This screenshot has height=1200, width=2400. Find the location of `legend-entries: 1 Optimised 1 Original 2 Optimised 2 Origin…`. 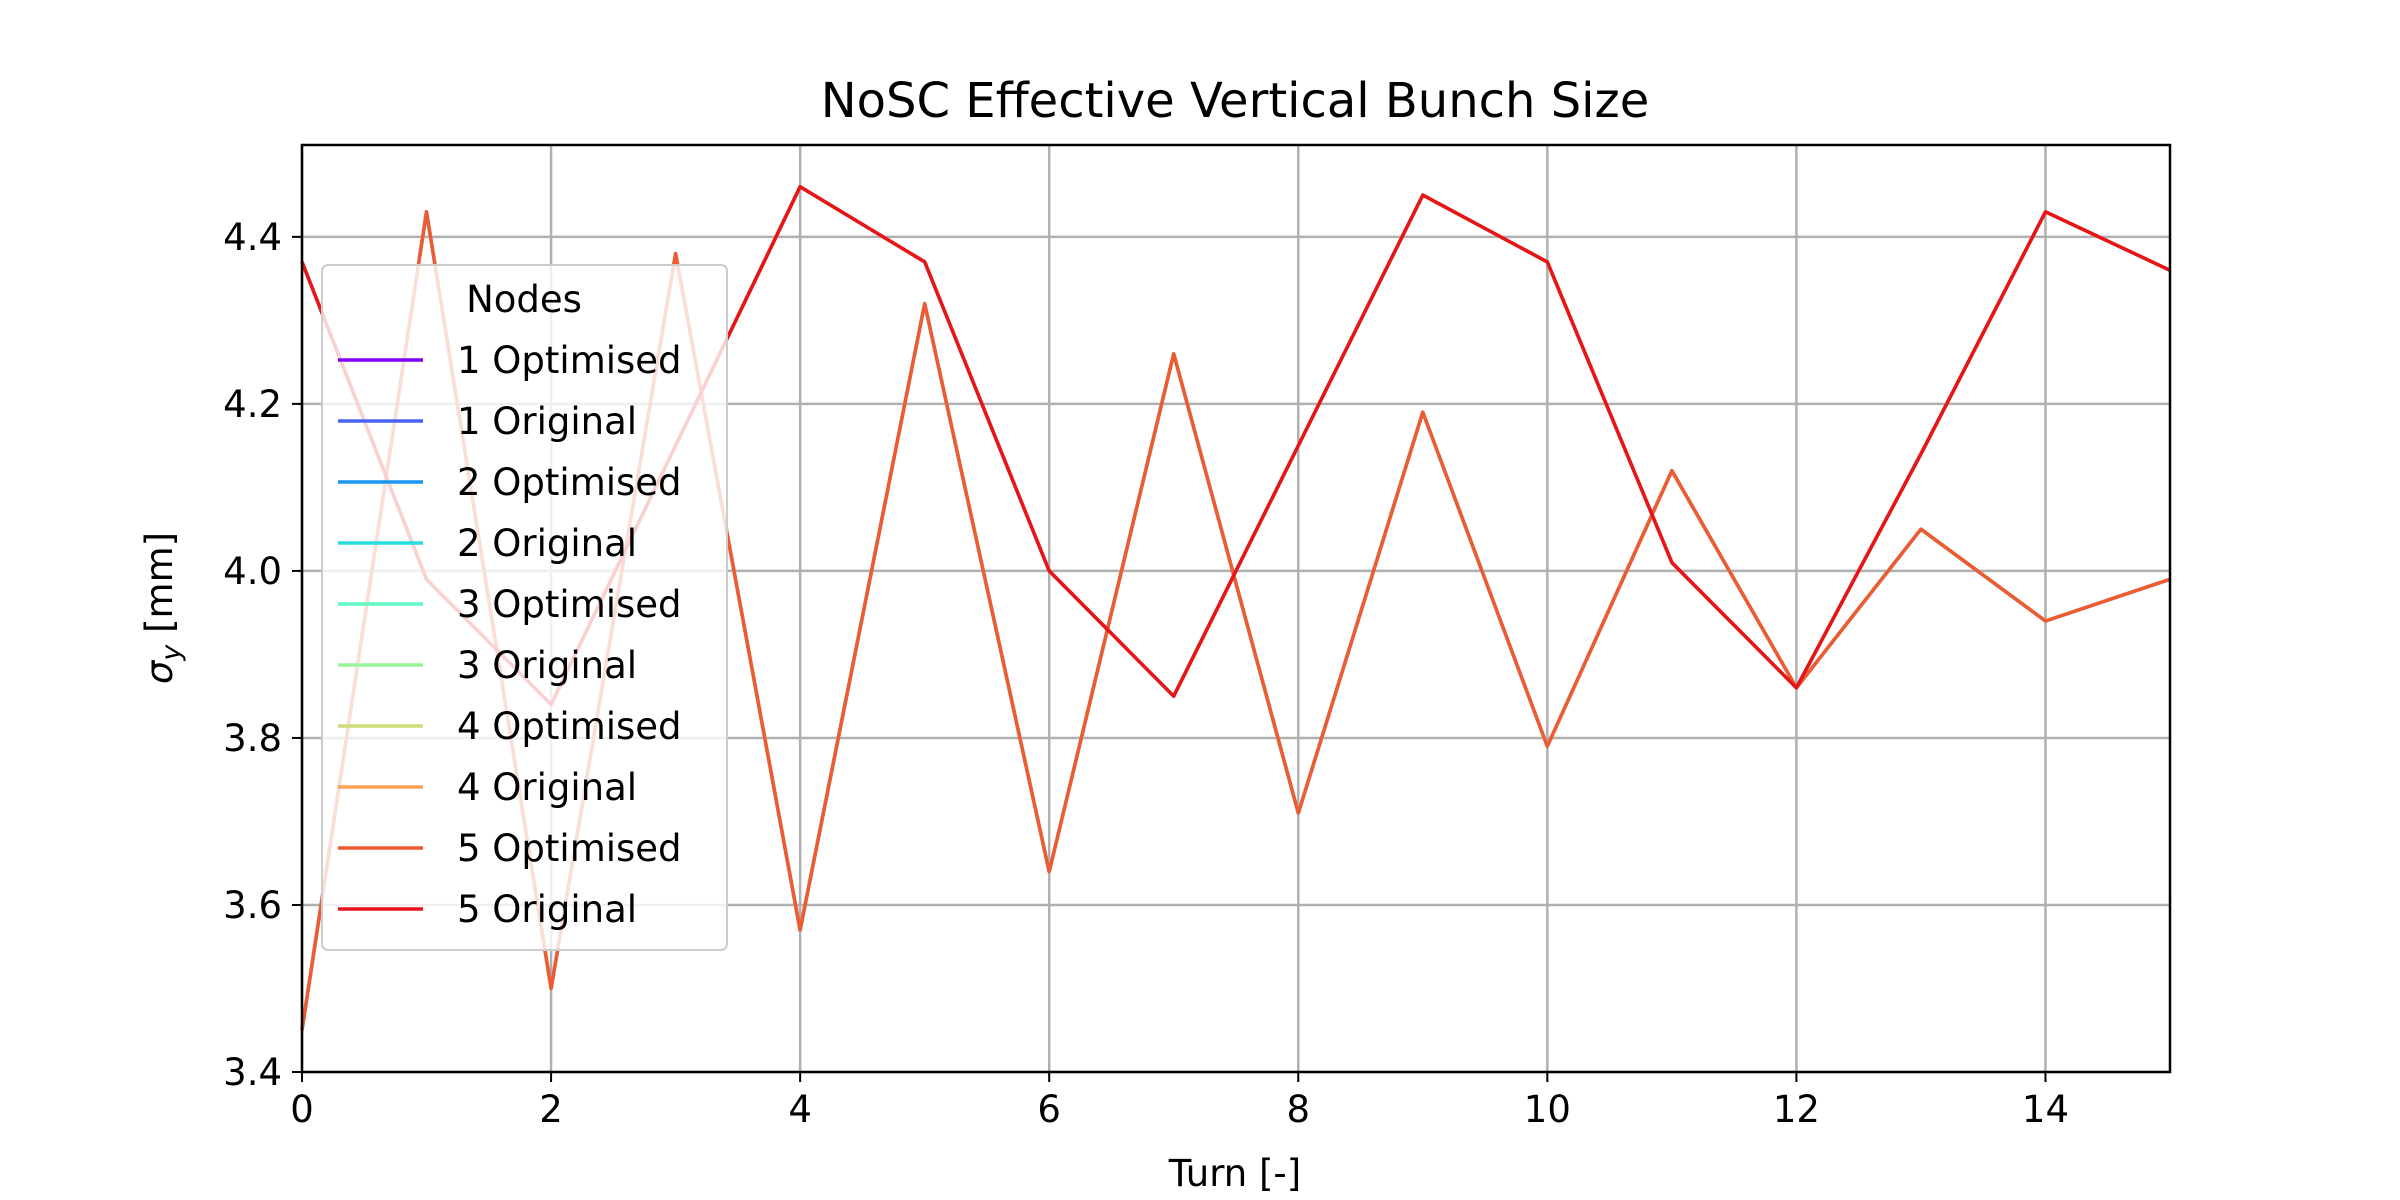

legend-entries: 1 Optimised 1 Original 2 Optimised 2 Origin… is located at coordinates (510, 635).